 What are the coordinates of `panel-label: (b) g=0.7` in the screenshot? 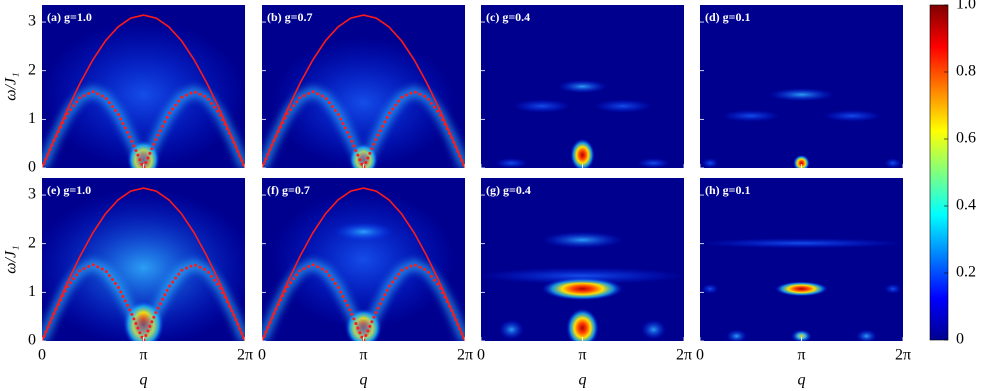 It's located at (290, 17).